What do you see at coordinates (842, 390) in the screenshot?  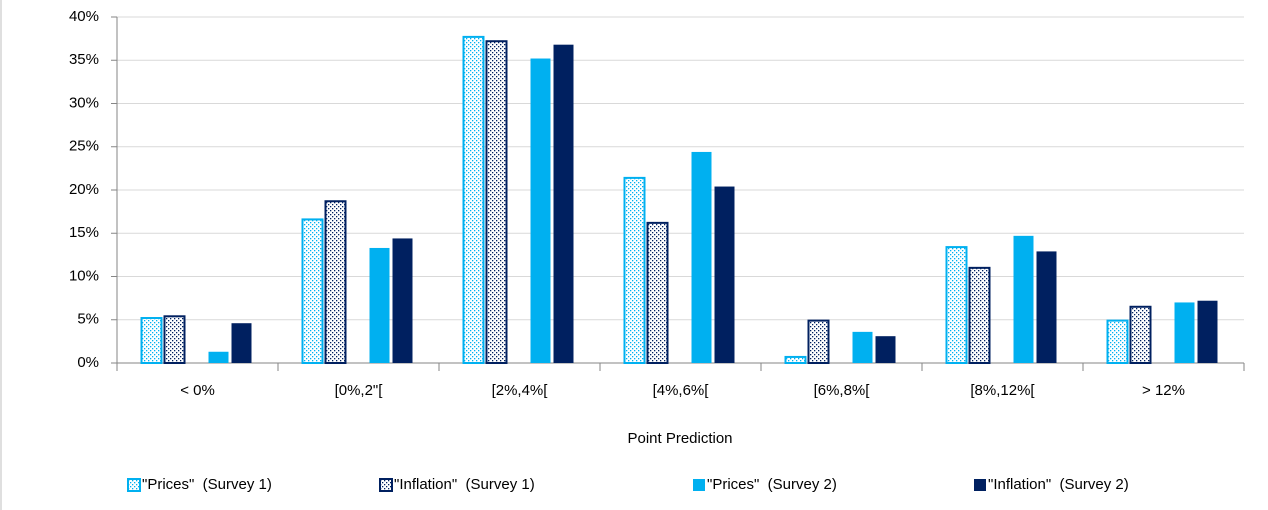 I see `x-tick-label: [6%,8%[` at bounding box center [842, 390].